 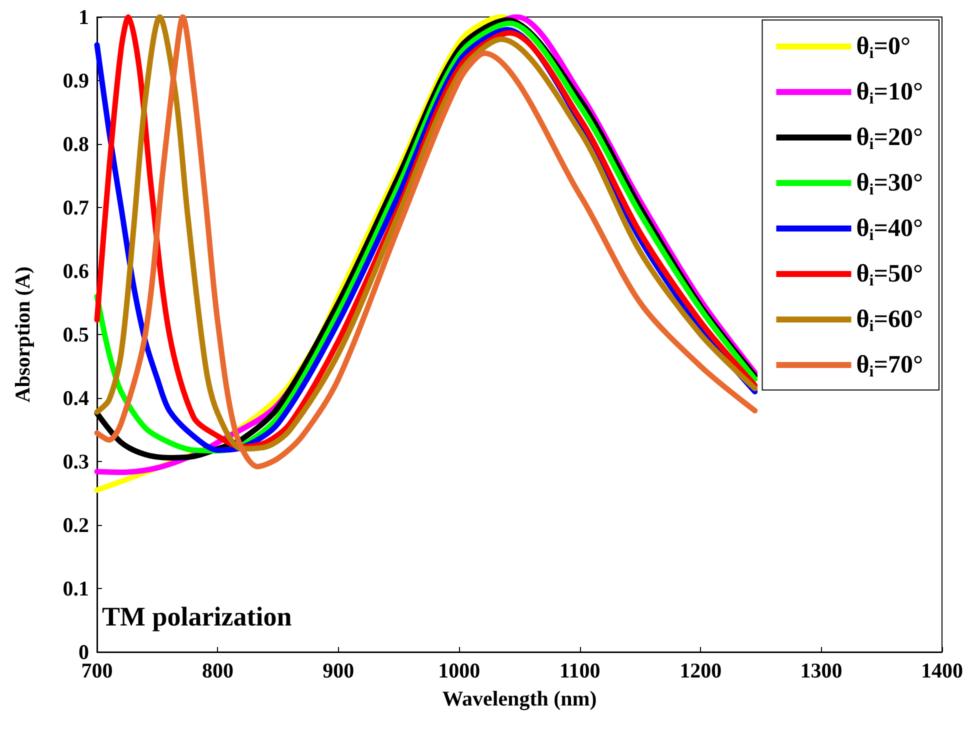 What do you see at coordinates (519, 698) in the screenshot?
I see `x-axis-title: Wavelength (nm)` at bounding box center [519, 698].